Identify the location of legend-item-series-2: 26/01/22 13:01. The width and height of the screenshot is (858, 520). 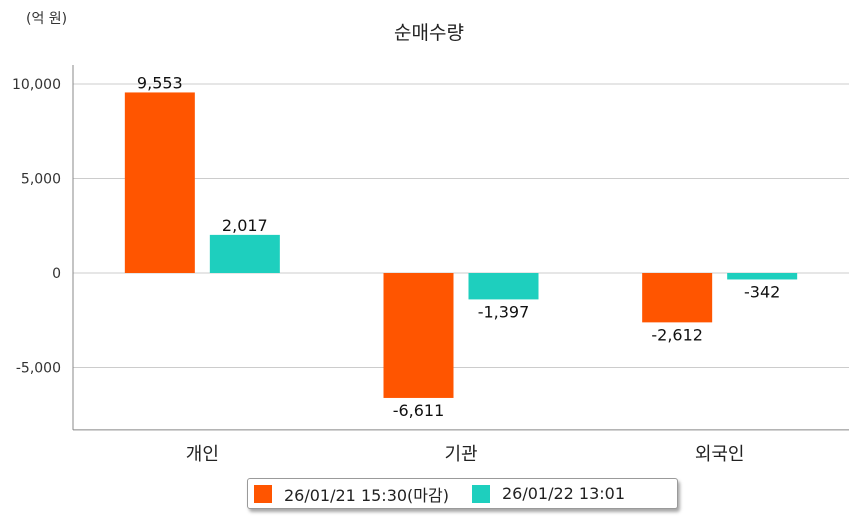
(548, 493).